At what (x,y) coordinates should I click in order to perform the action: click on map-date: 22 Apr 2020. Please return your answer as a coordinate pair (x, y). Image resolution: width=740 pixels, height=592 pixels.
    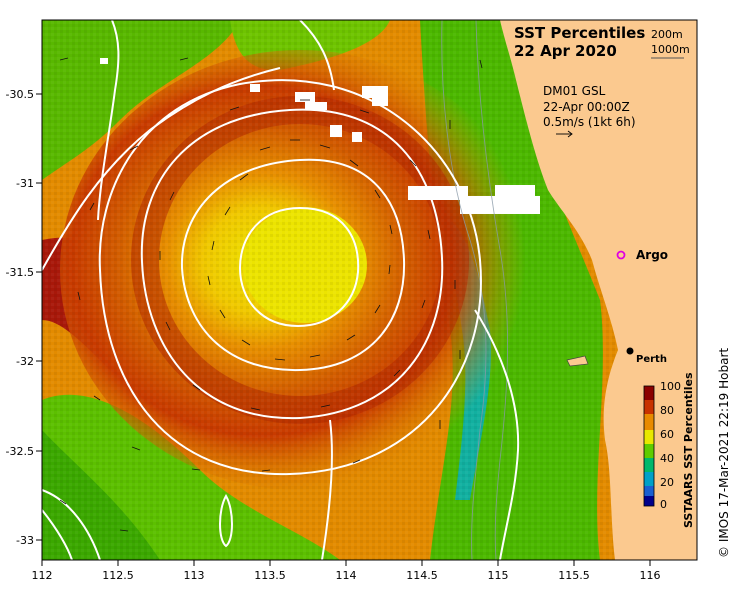
    Looking at the image, I should click on (565, 51).